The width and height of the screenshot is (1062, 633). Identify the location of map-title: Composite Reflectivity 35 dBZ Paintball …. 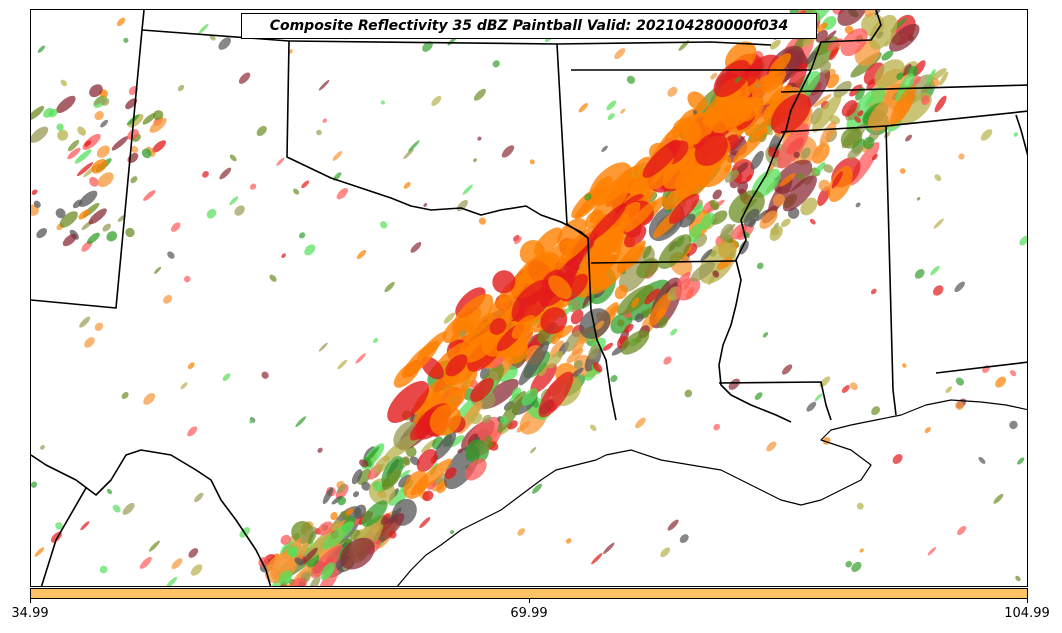
(529, 26).